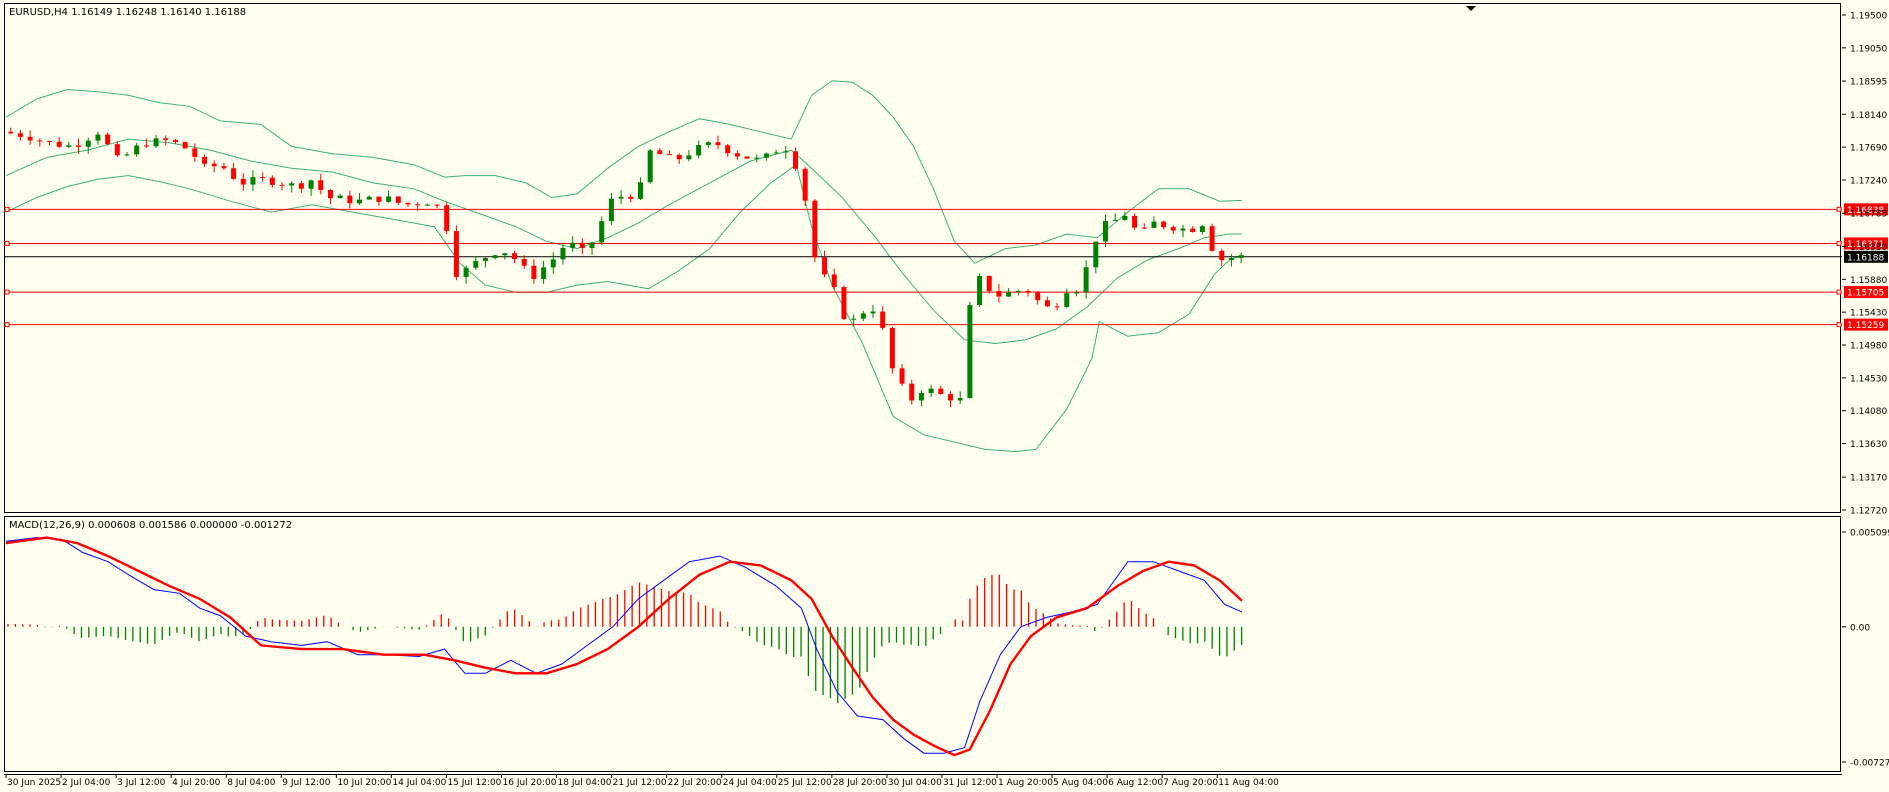 Image resolution: width=1889 pixels, height=792 pixels. What do you see at coordinates (695, 783) in the screenshot?
I see `time-tick-label: 22 Jul 20:00` at bounding box center [695, 783].